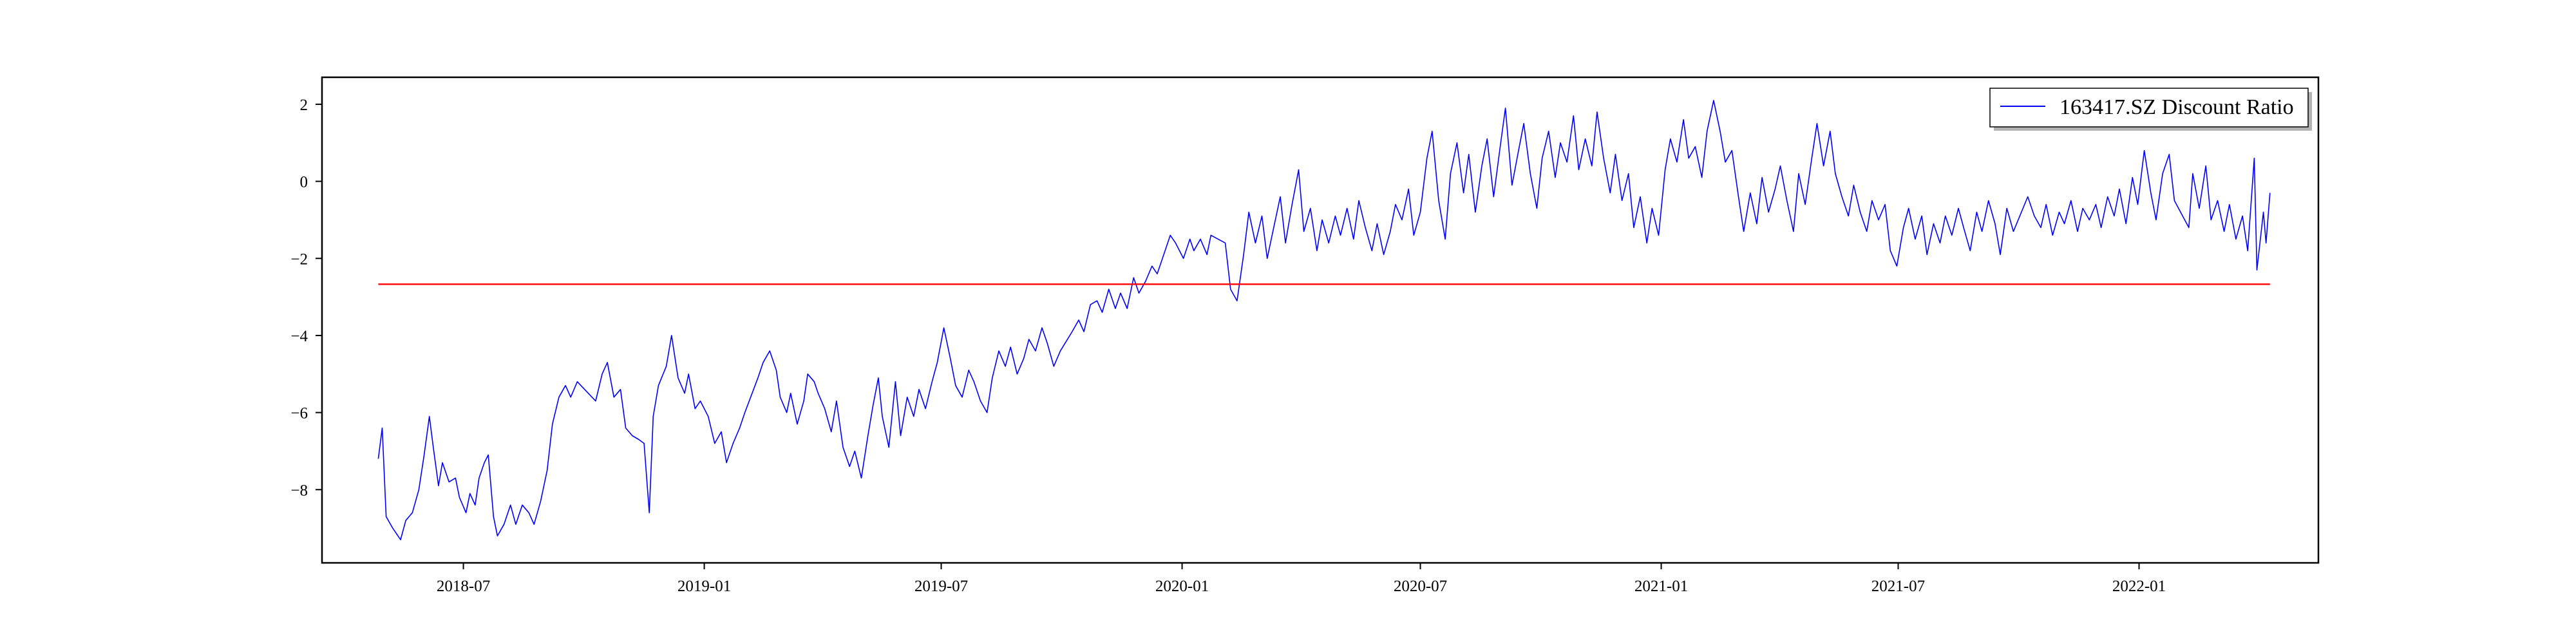 This screenshot has width=2576, height=644. I want to click on x-tick-label: 2019-01, so click(704, 587).